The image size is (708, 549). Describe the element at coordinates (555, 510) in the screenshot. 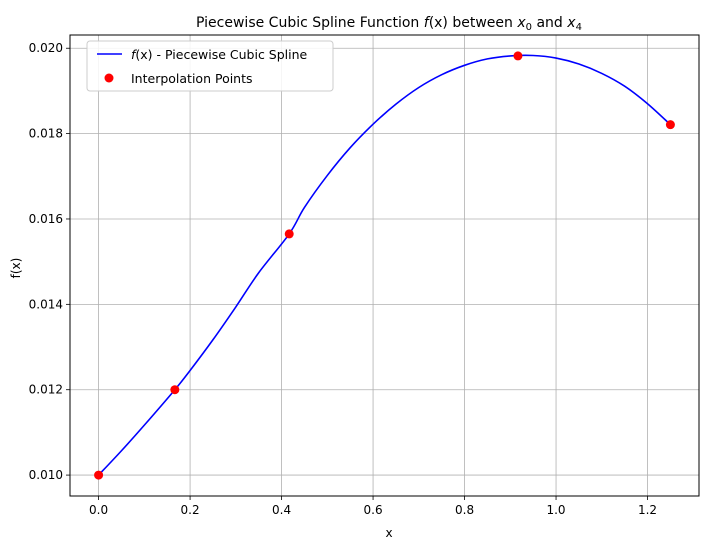

I see `x-tick-label: 1.0` at that location.